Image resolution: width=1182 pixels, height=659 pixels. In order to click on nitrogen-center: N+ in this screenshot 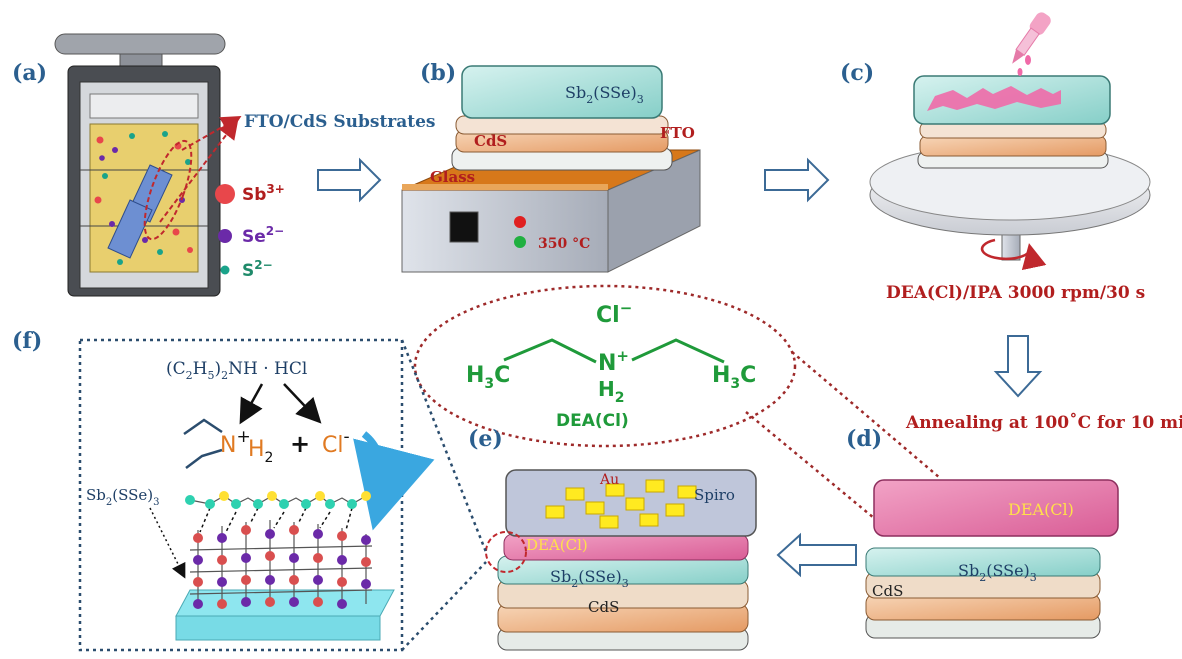, I will do `click(613, 361)`.